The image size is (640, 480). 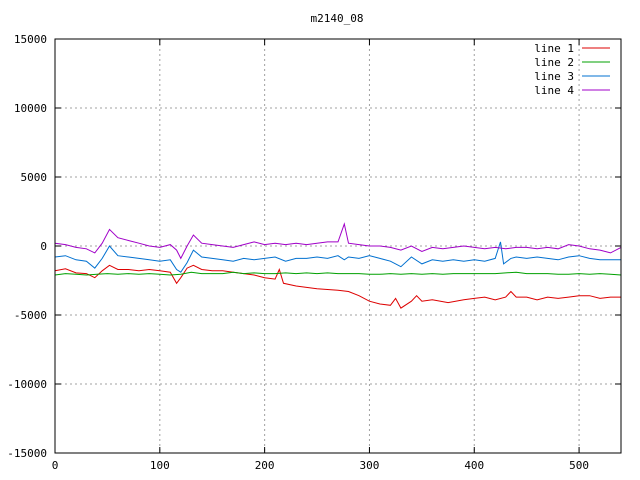 What do you see at coordinates (43, 246) in the screenshot?
I see `y-tick-label: 0` at bounding box center [43, 246].